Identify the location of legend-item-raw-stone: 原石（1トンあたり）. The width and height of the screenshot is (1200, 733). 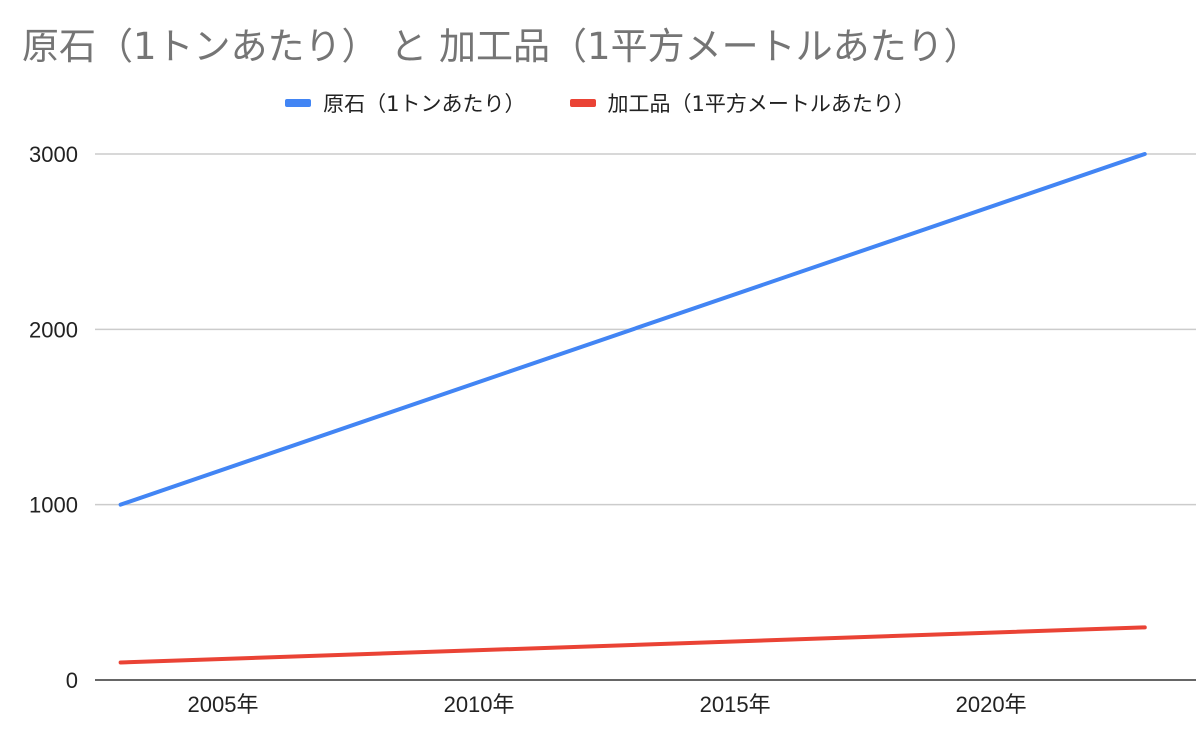
(405, 103).